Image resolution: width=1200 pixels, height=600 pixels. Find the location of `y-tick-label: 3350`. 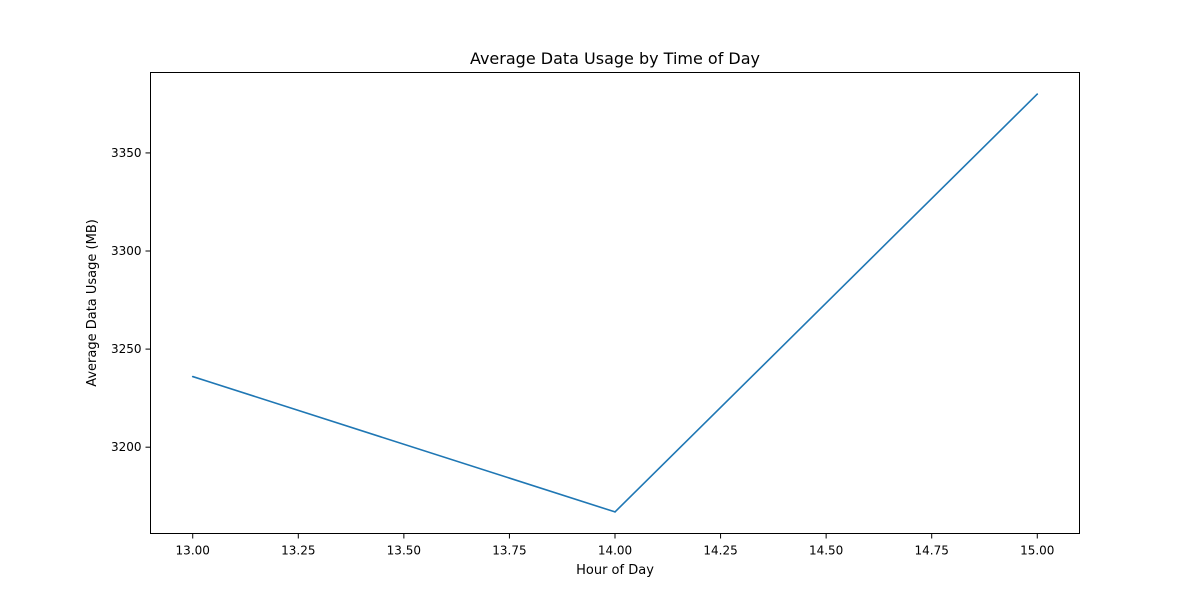

y-tick-label: 3350 is located at coordinates (126, 153).